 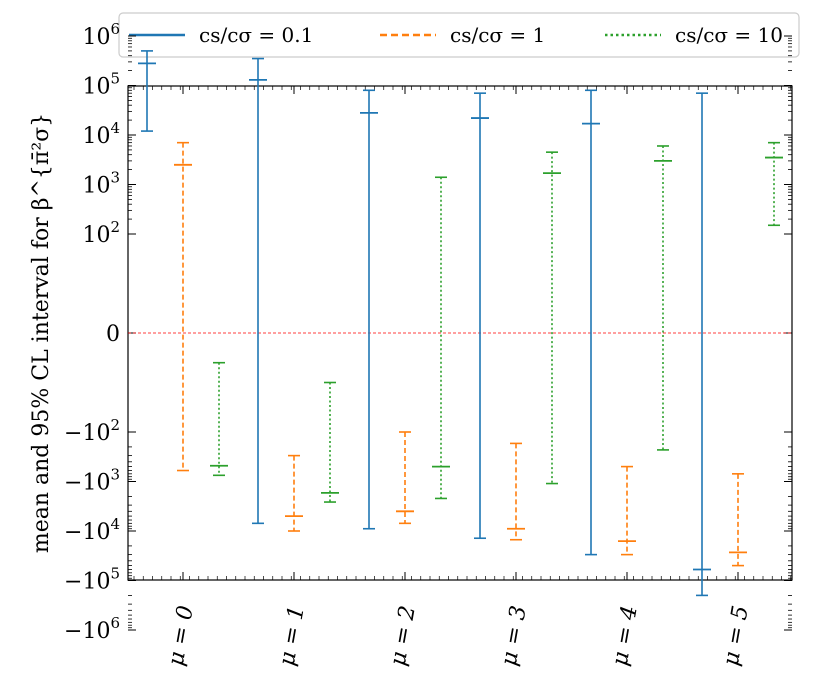 I want to click on legend: cs/cσ = 0.1 cs/cσ = 1 cs/cσ = 10, so click(x=459, y=35).